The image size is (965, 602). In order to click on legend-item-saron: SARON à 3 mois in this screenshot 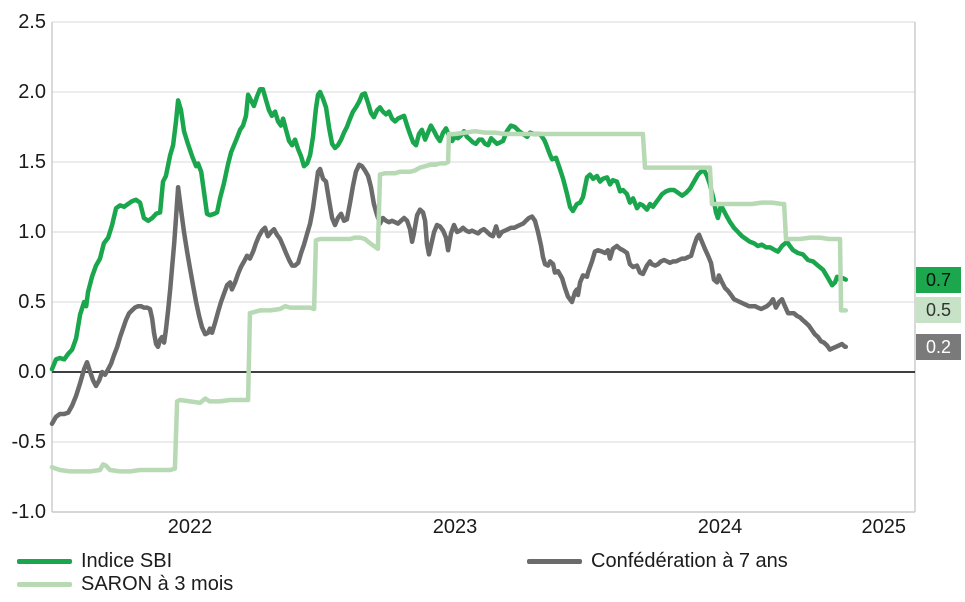, I will do `click(125, 584)`.